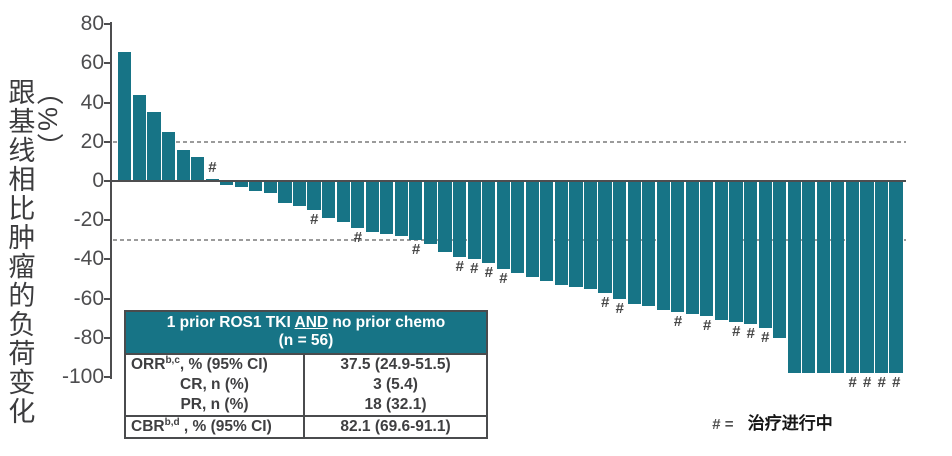  What do you see at coordinates (306, 385) in the screenshot?
I see `table-row: CR, n (%) 3 (5.4)` at bounding box center [306, 385].